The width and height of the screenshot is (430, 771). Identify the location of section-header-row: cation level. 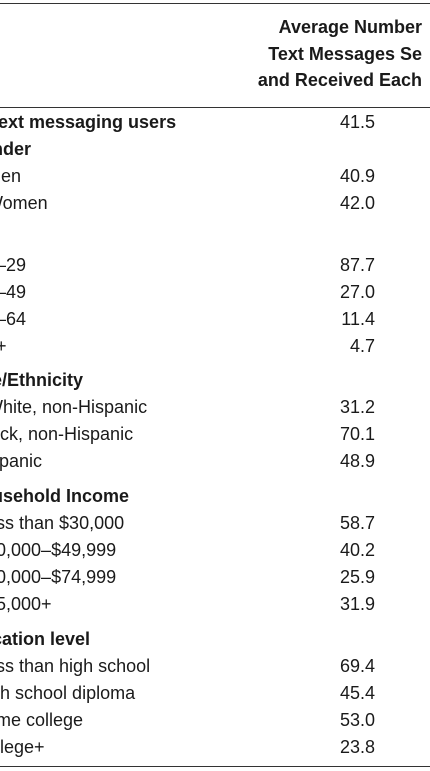
(215, 639).